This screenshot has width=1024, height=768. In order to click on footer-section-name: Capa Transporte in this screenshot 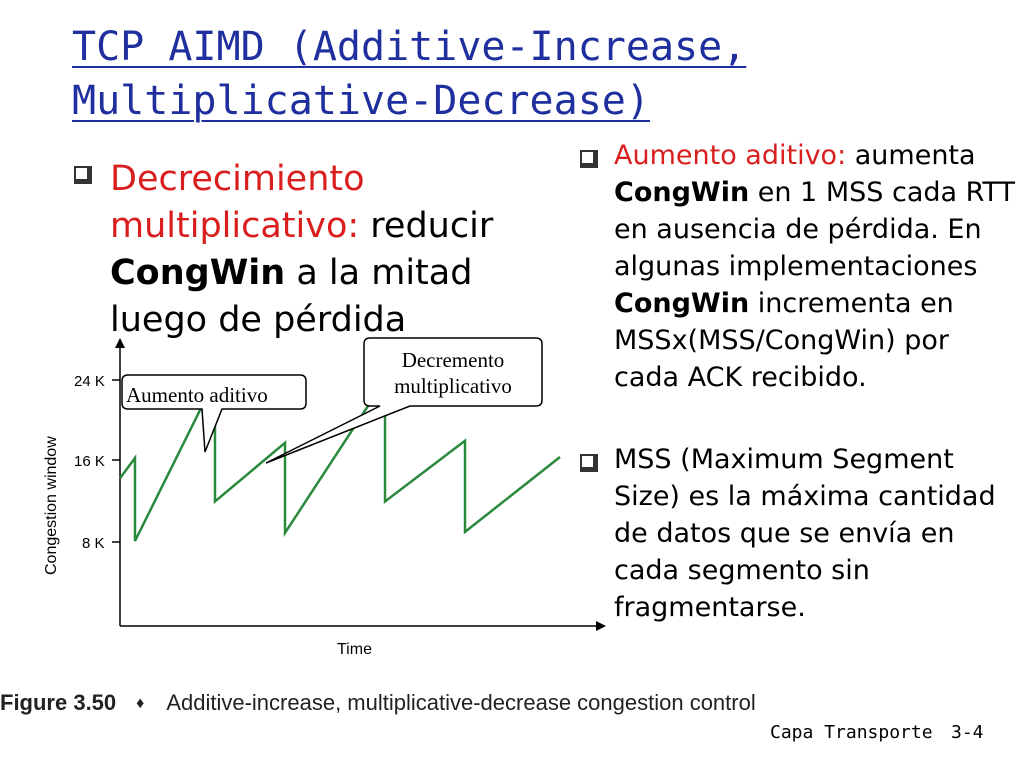, I will do `click(851, 732)`.